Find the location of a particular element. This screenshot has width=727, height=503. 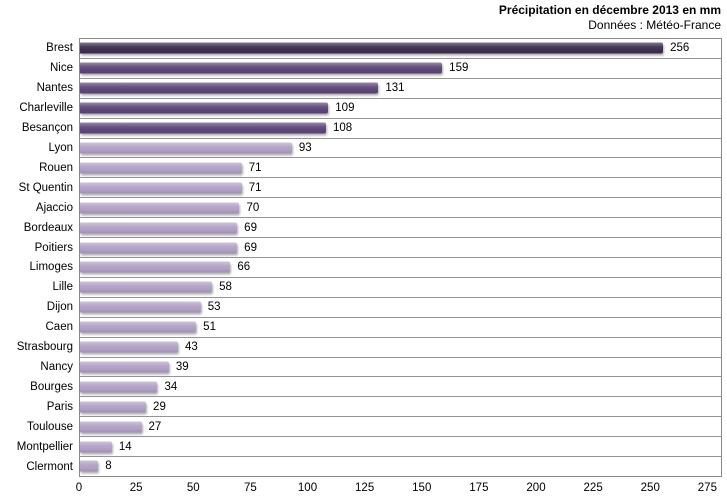

y-axis-label-nice: Nice is located at coordinates (61, 67).